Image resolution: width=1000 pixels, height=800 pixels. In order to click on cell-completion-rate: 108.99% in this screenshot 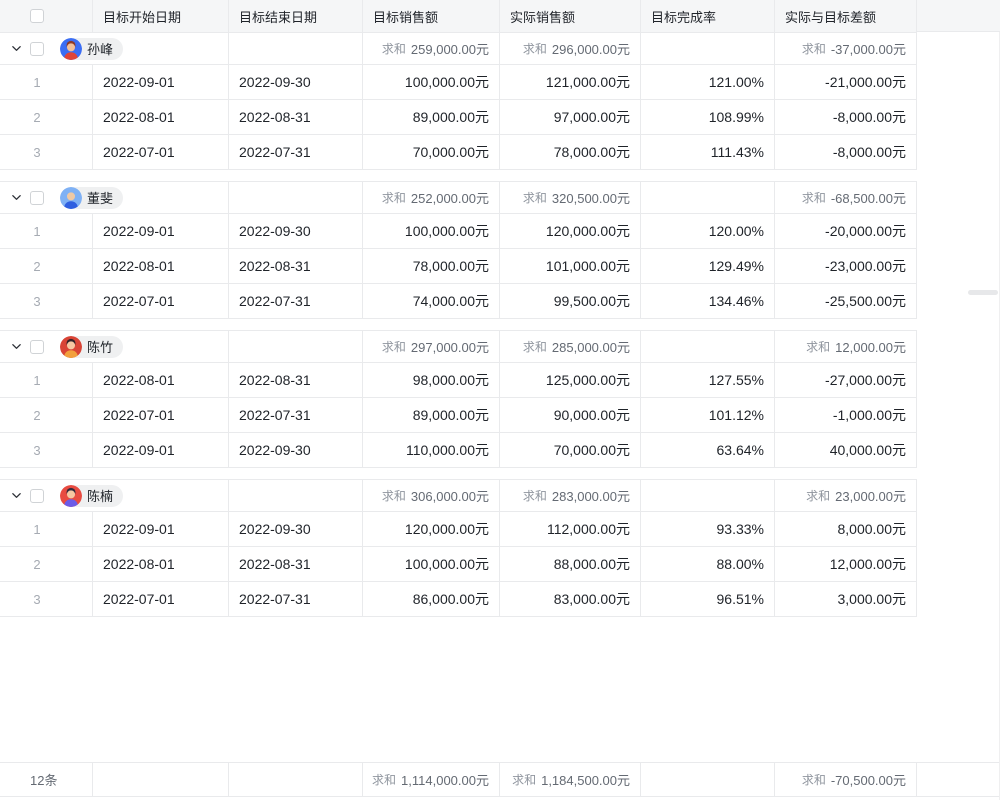, I will do `click(708, 117)`.